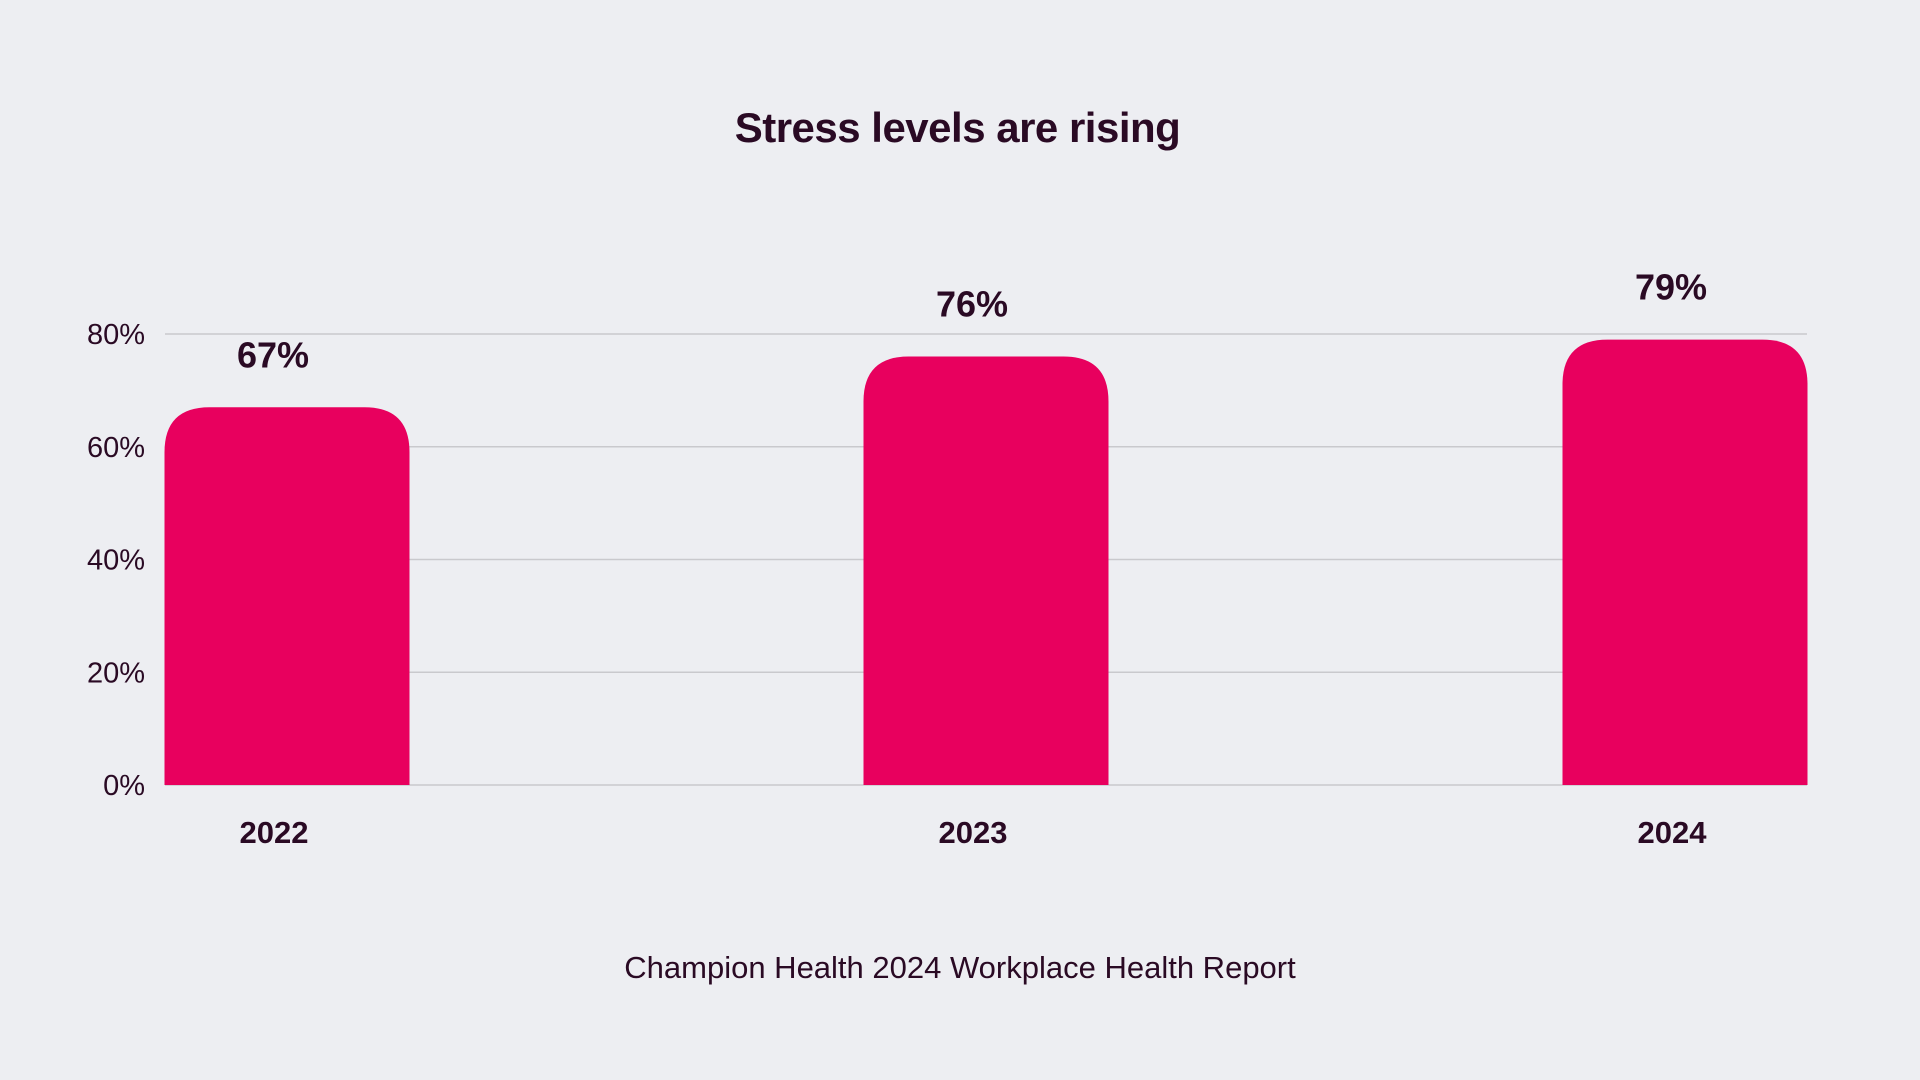 Image resolution: width=1920 pixels, height=1080 pixels. Describe the element at coordinates (274, 832) in the screenshot. I see `x-category-label-2022: 2022` at that location.